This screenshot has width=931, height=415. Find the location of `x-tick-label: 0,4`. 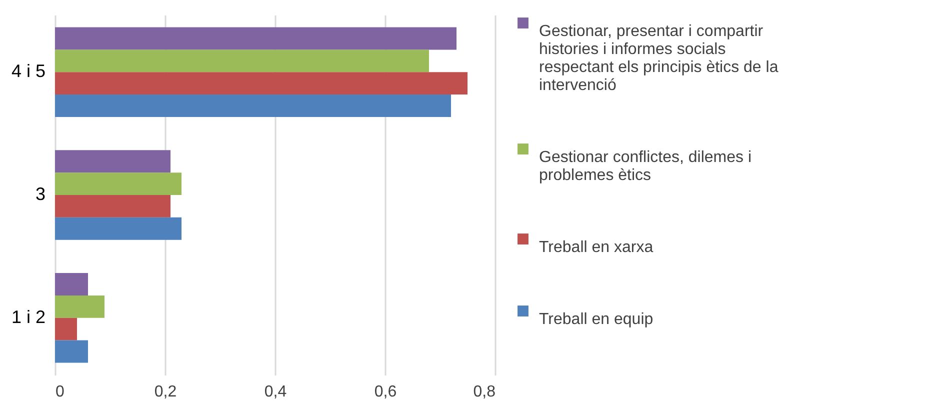

x-tick-label: 0,4 is located at coordinates (275, 392).